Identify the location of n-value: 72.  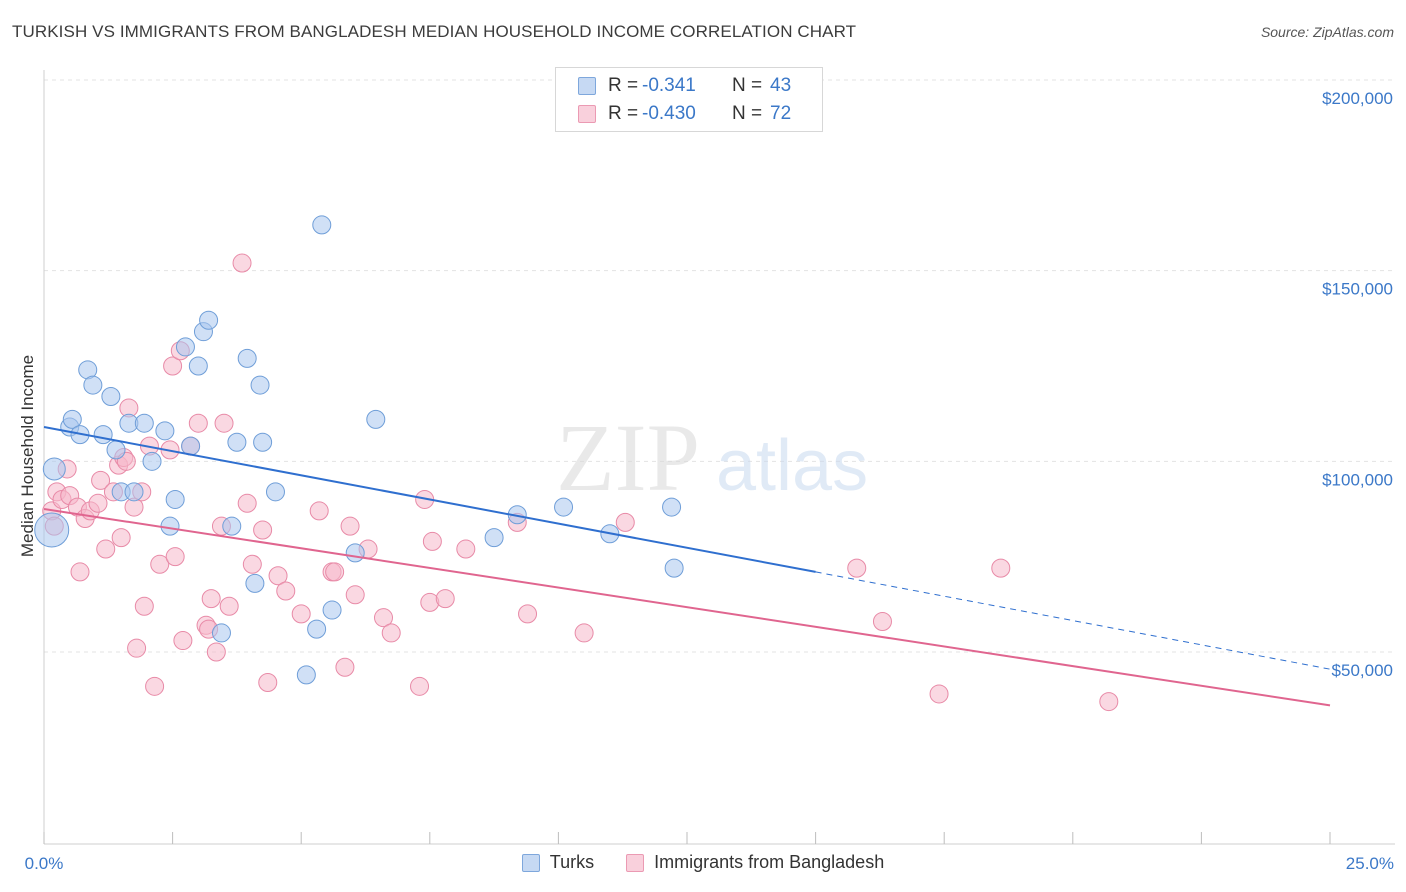
(781, 113).